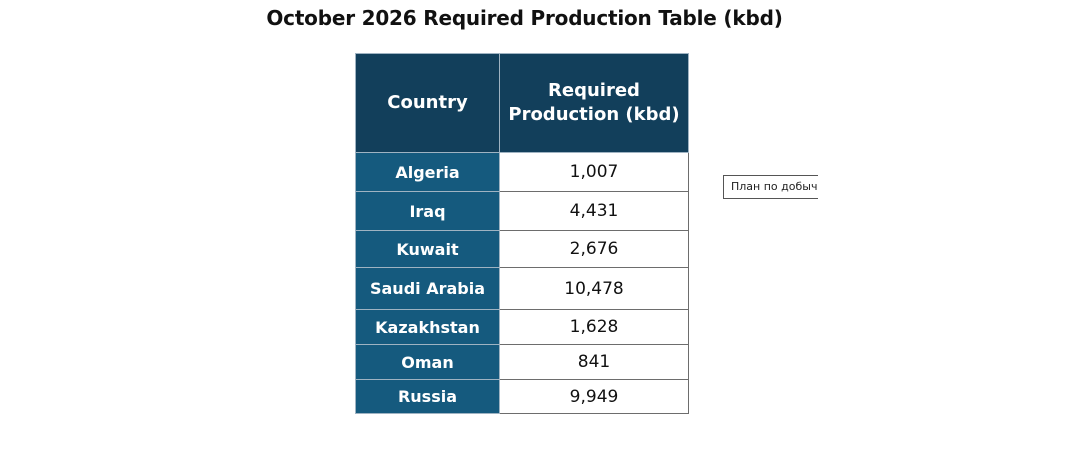 This screenshot has width=1075, height=450. Describe the element at coordinates (594, 114) in the screenshot. I see `column-header-production-line2: Production (kbd)` at that location.